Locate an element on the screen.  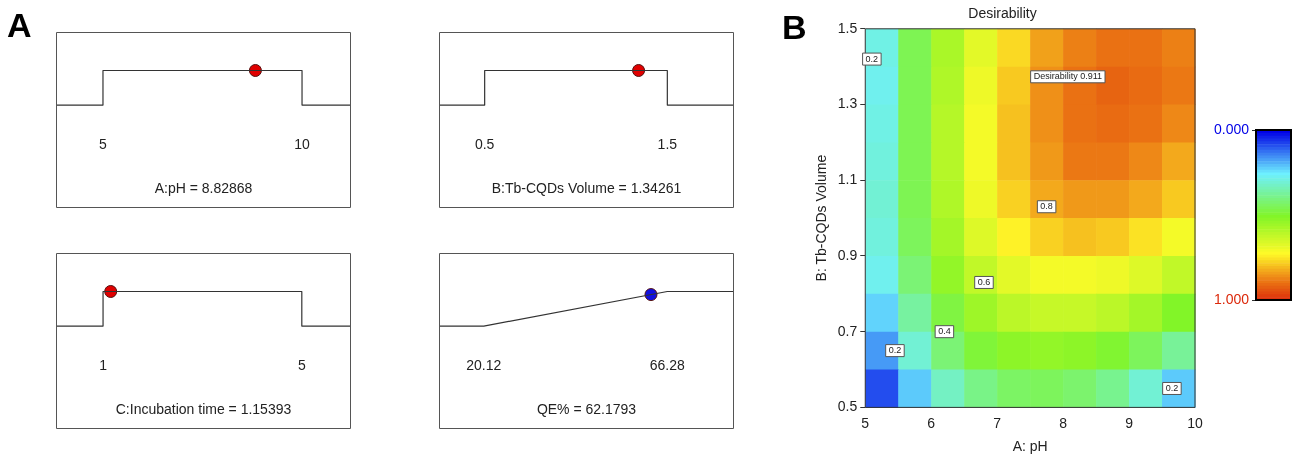
y-tick-label: 1.3 is located at coordinates (847, 103).